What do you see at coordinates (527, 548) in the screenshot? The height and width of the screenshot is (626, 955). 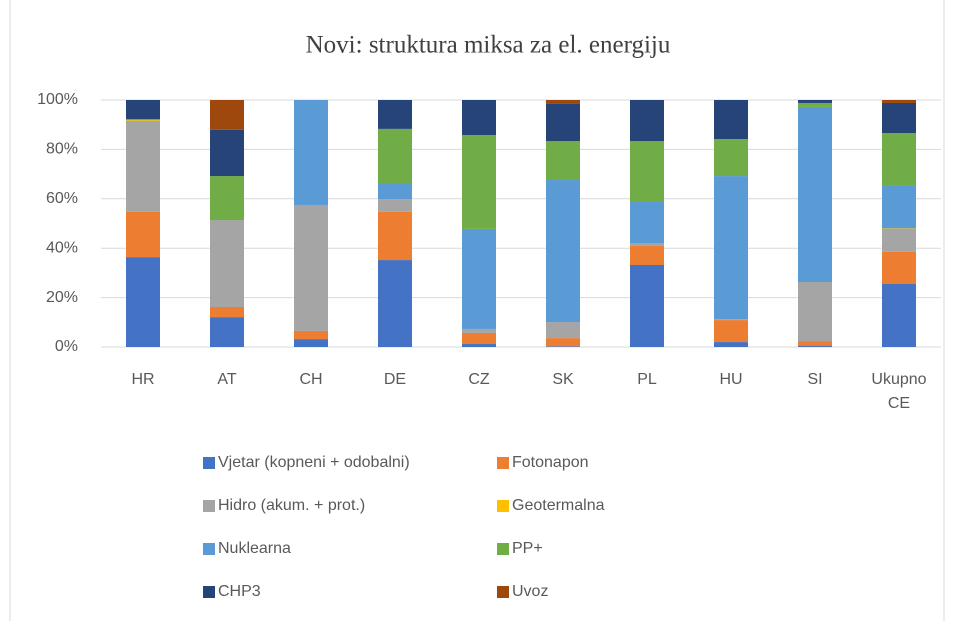 I see `legend-label: PP+` at bounding box center [527, 548].